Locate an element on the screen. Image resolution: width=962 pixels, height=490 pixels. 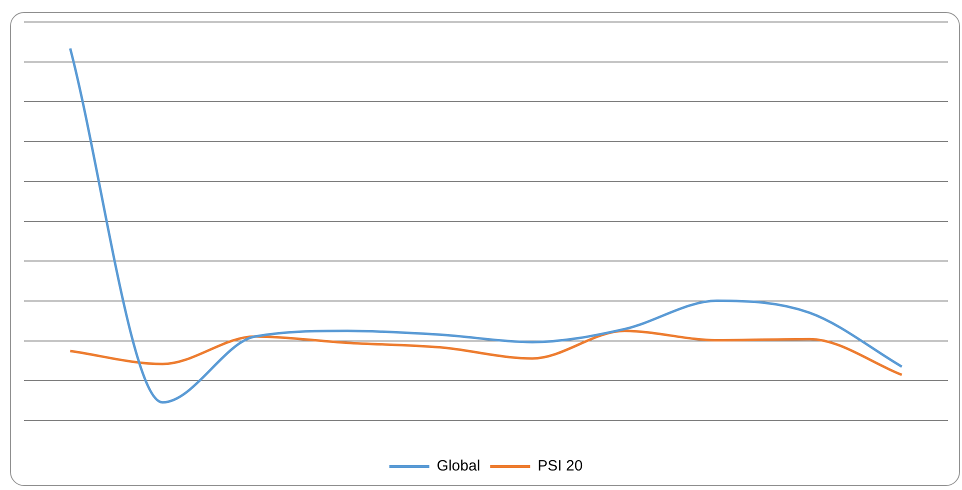
legend-label: PSI 20 is located at coordinates (560, 466).